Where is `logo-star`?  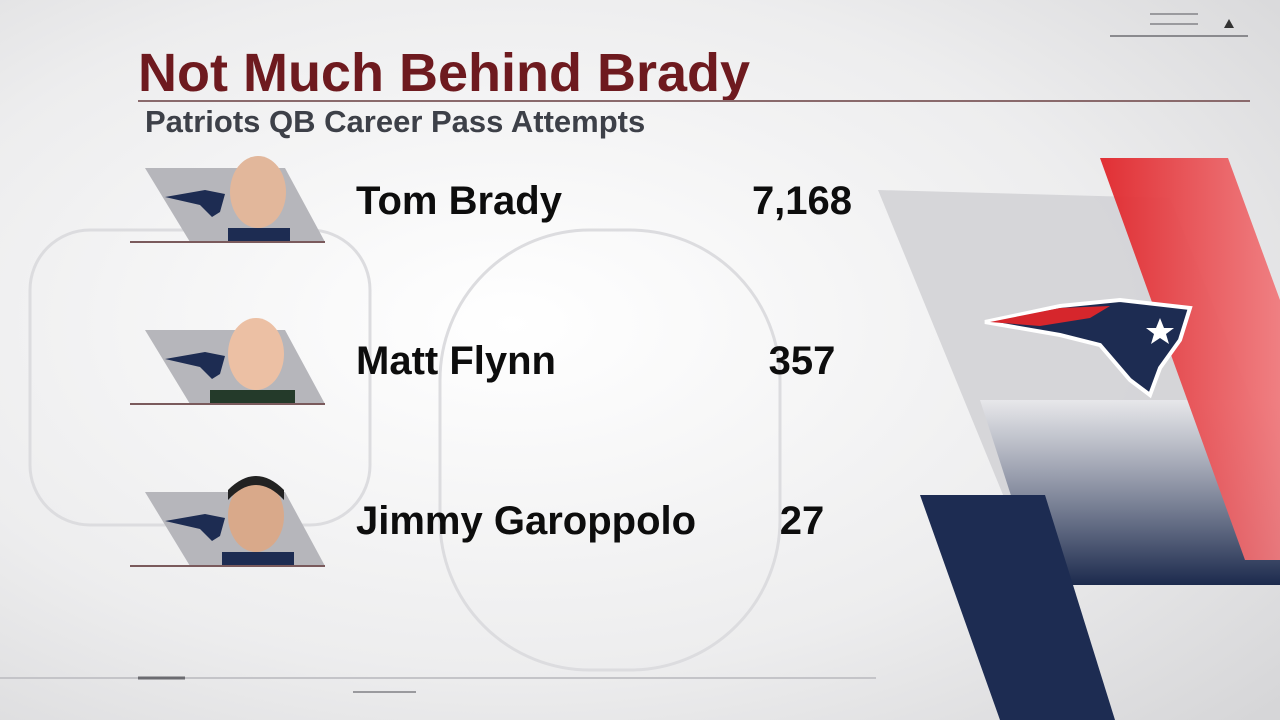 logo-star is located at coordinates (1160, 331).